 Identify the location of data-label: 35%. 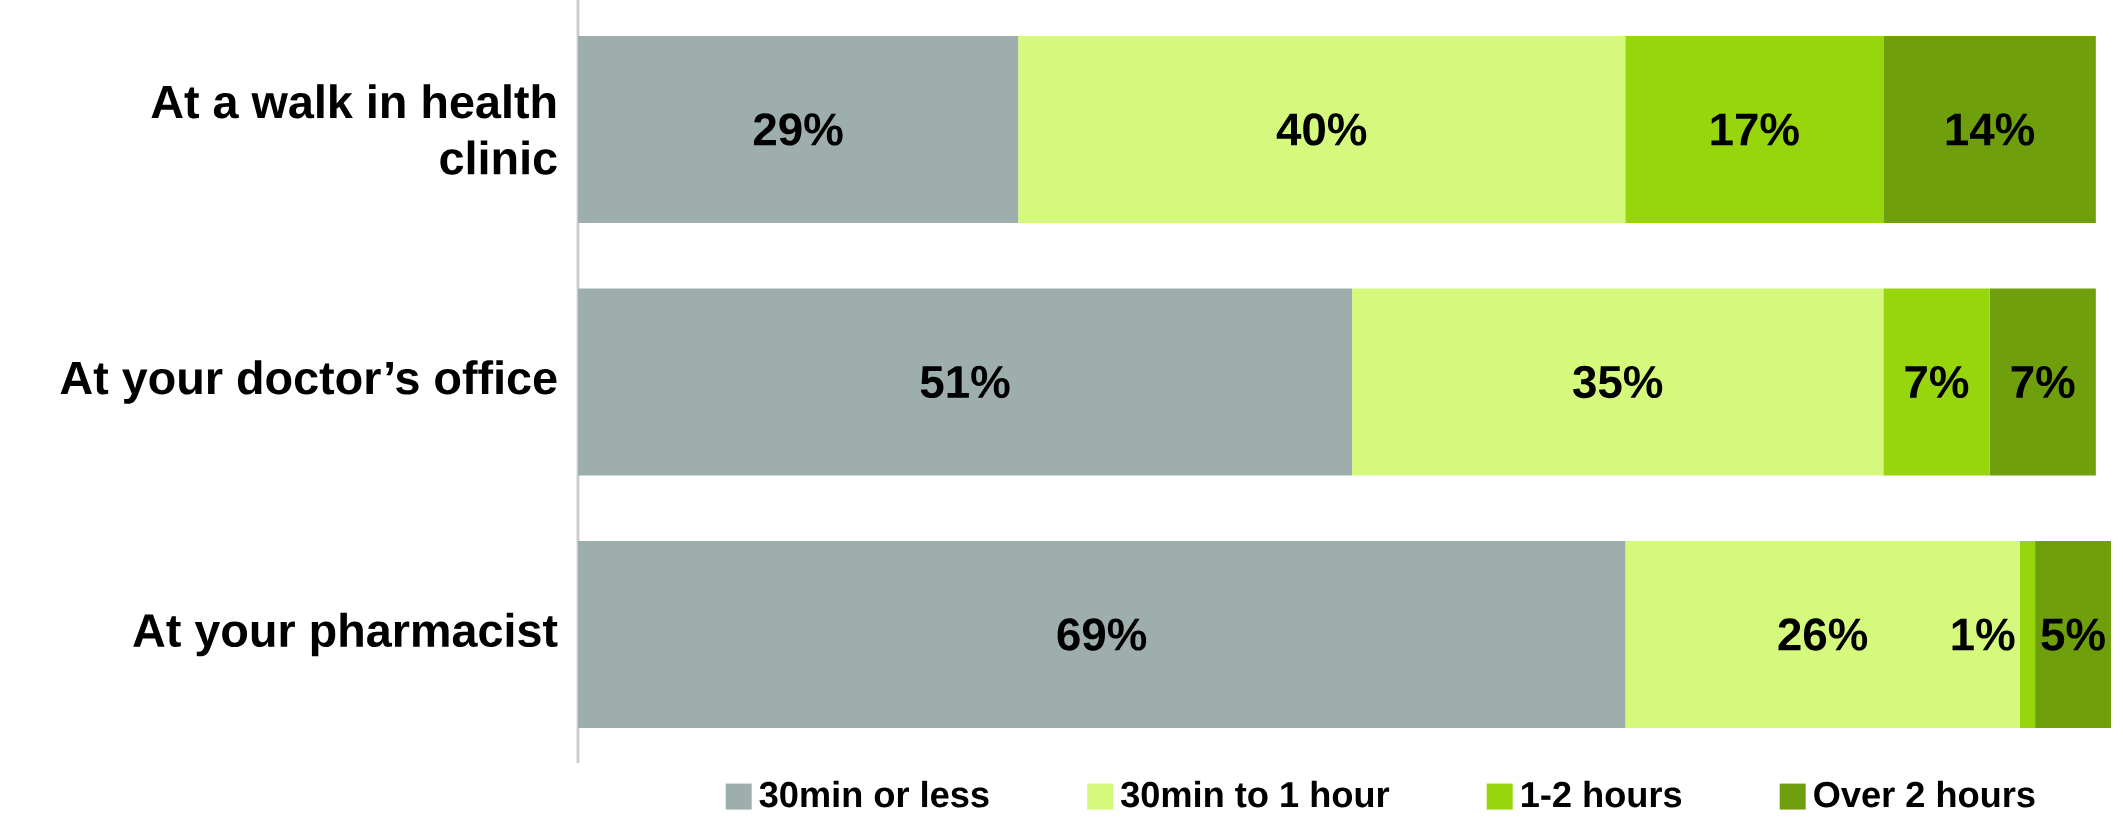
(1618, 382).